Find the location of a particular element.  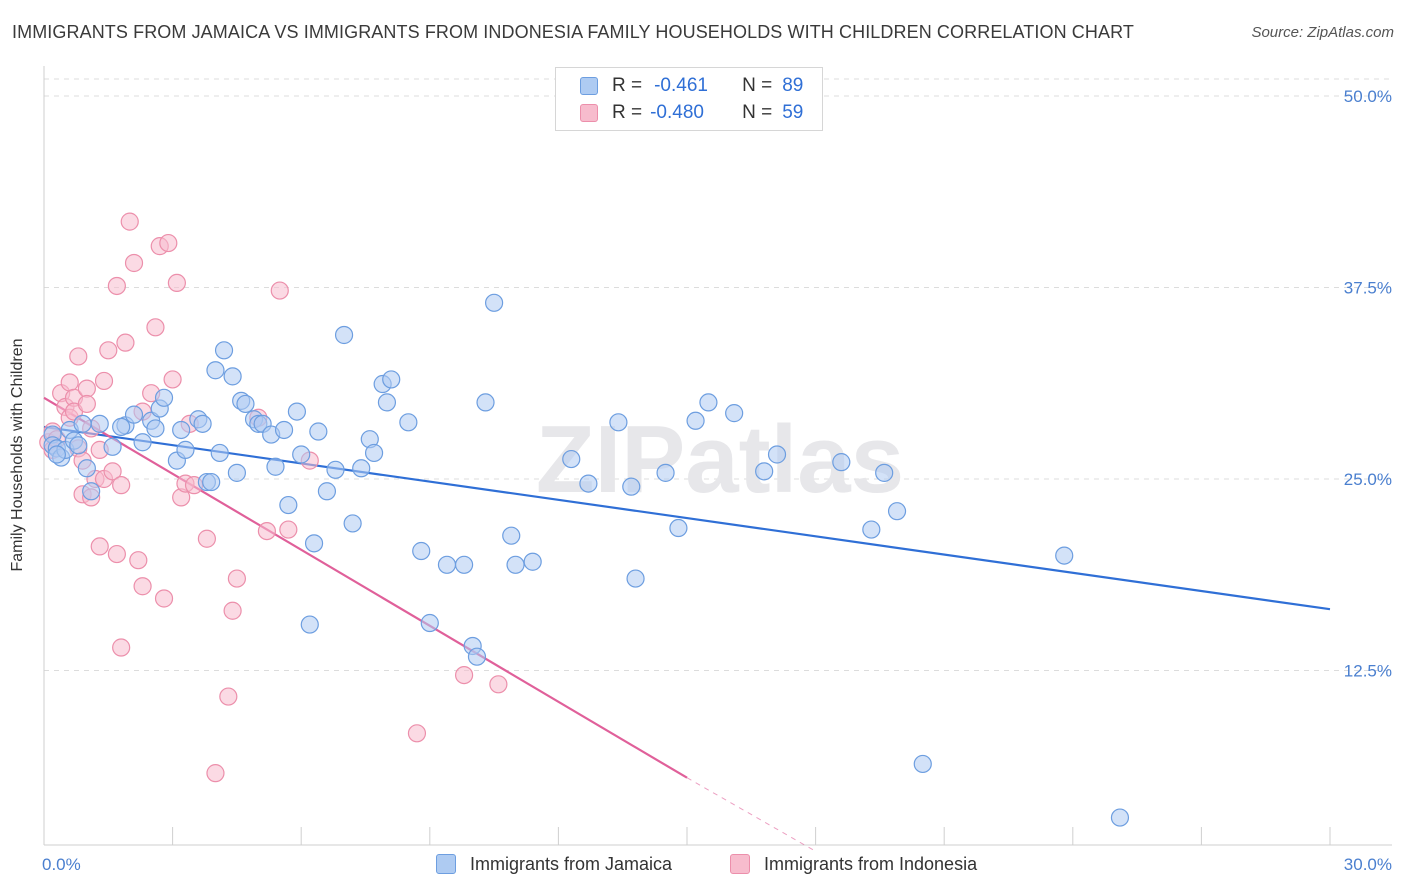

indonesia-n-value: 59 is located at coordinates (793, 112).